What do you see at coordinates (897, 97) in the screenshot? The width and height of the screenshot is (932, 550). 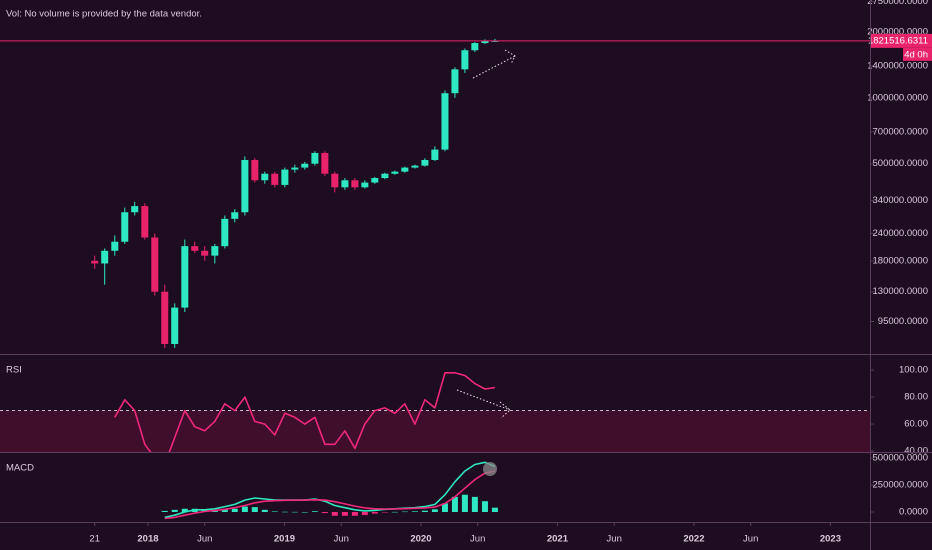 I see `y-tick-label: 1000000.0000` at bounding box center [897, 97].